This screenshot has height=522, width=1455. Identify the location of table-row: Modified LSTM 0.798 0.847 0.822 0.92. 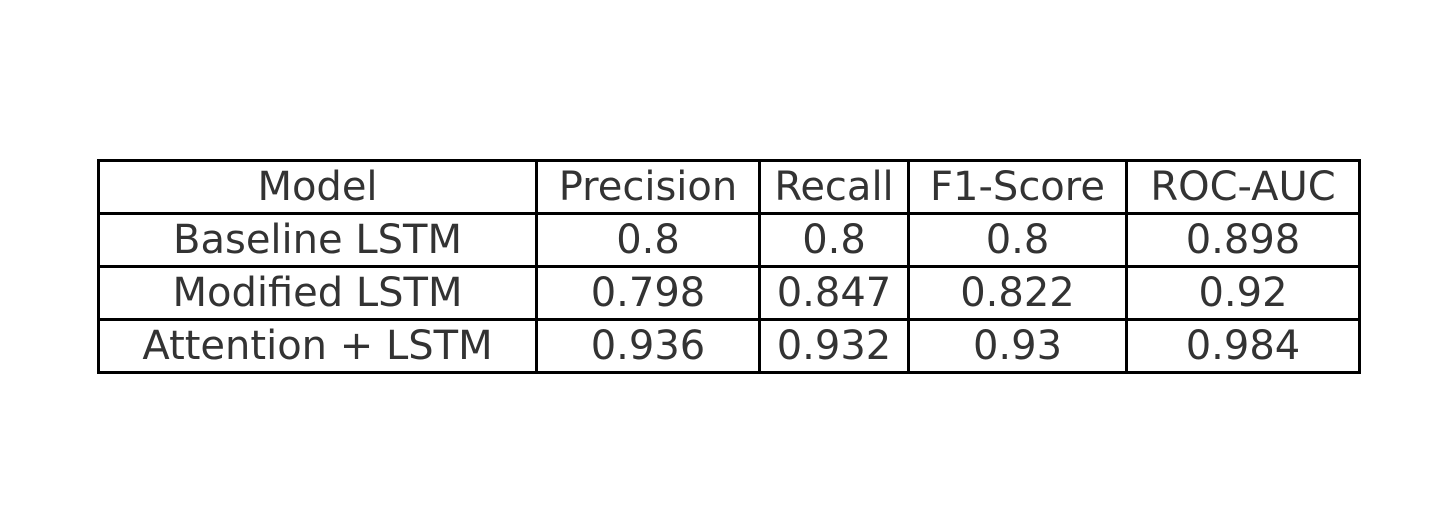
(729, 293).